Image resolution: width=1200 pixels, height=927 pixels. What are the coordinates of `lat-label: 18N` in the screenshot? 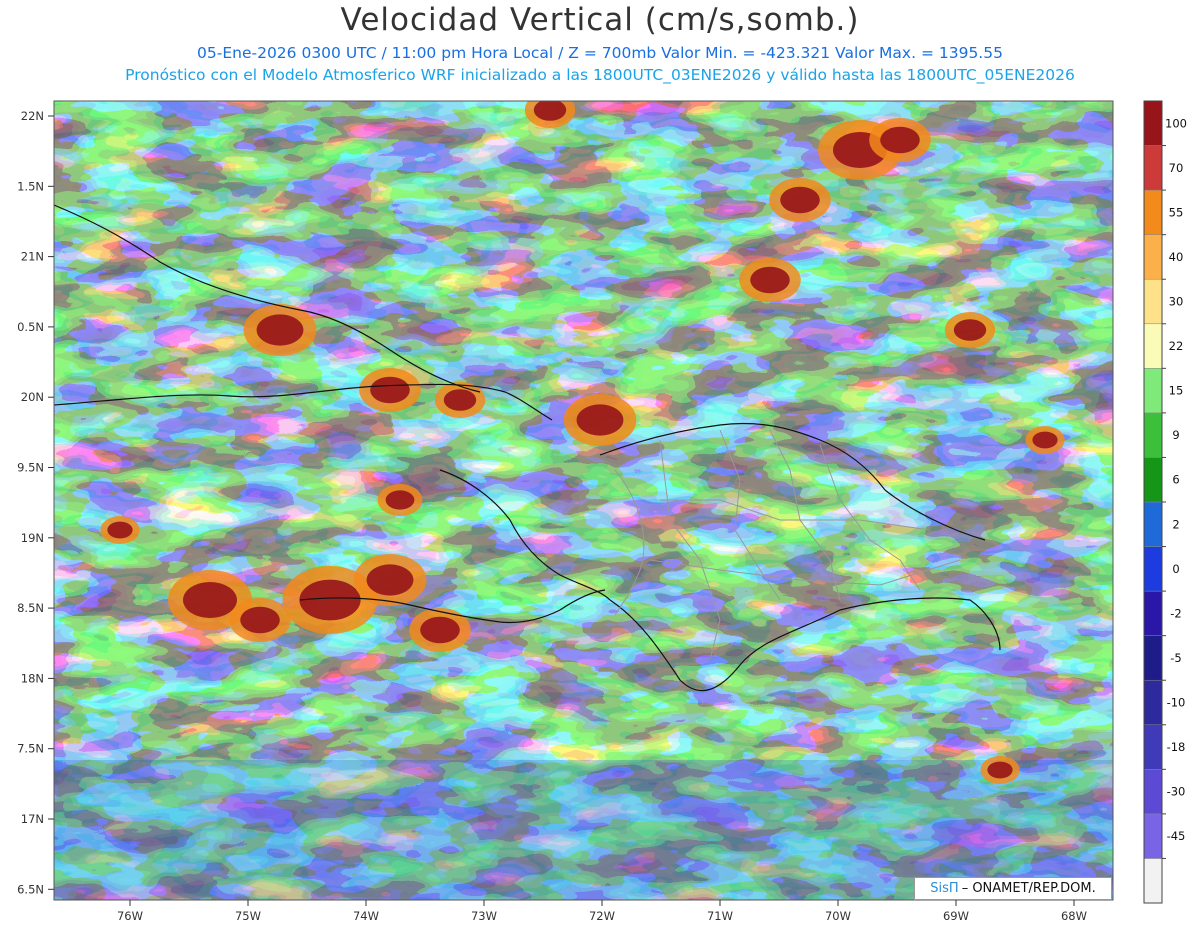 It's located at (32, 678).